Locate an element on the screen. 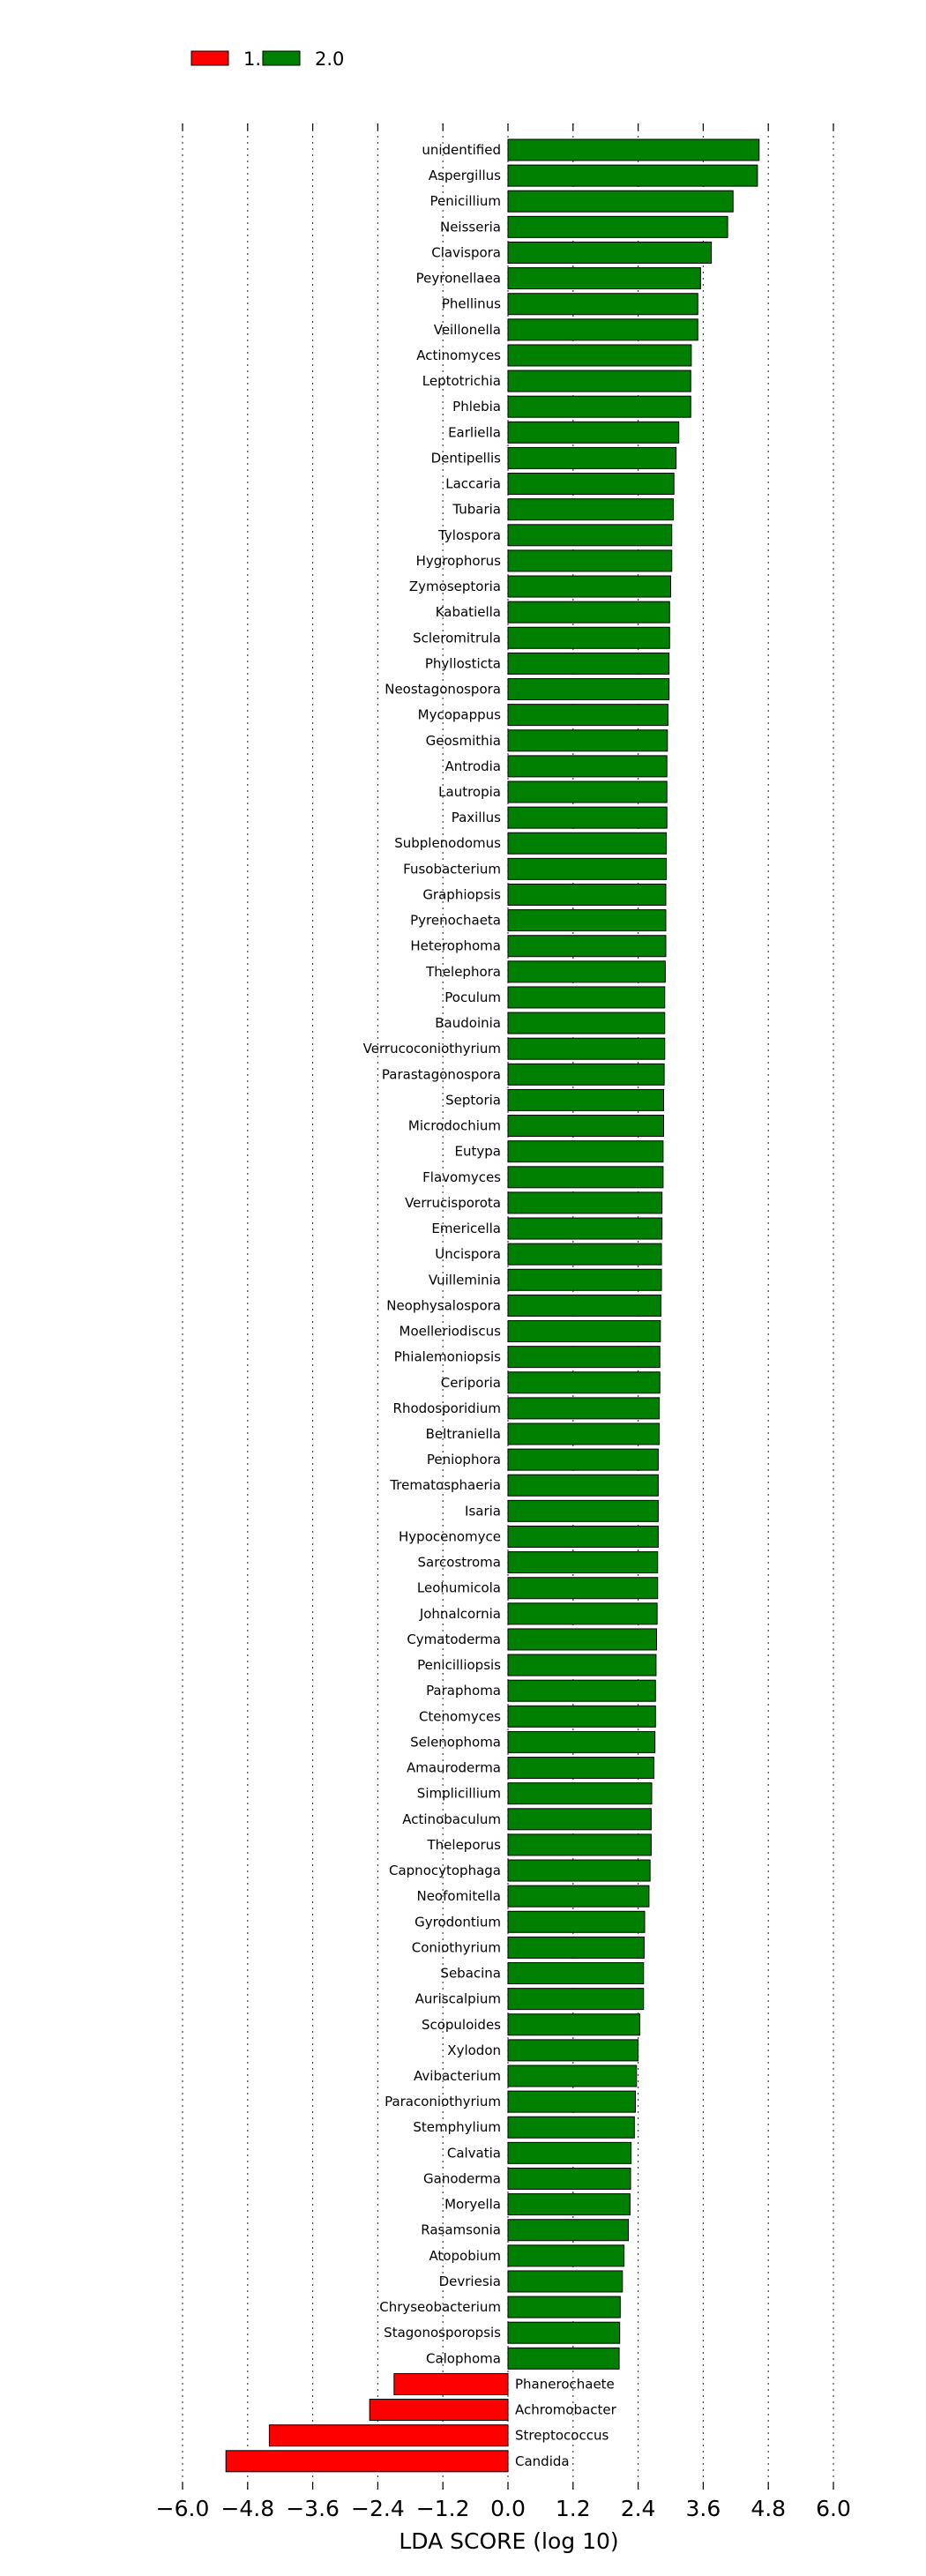 The height and width of the screenshot is (2576, 926). bar-phellinus is located at coordinates (602, 304).